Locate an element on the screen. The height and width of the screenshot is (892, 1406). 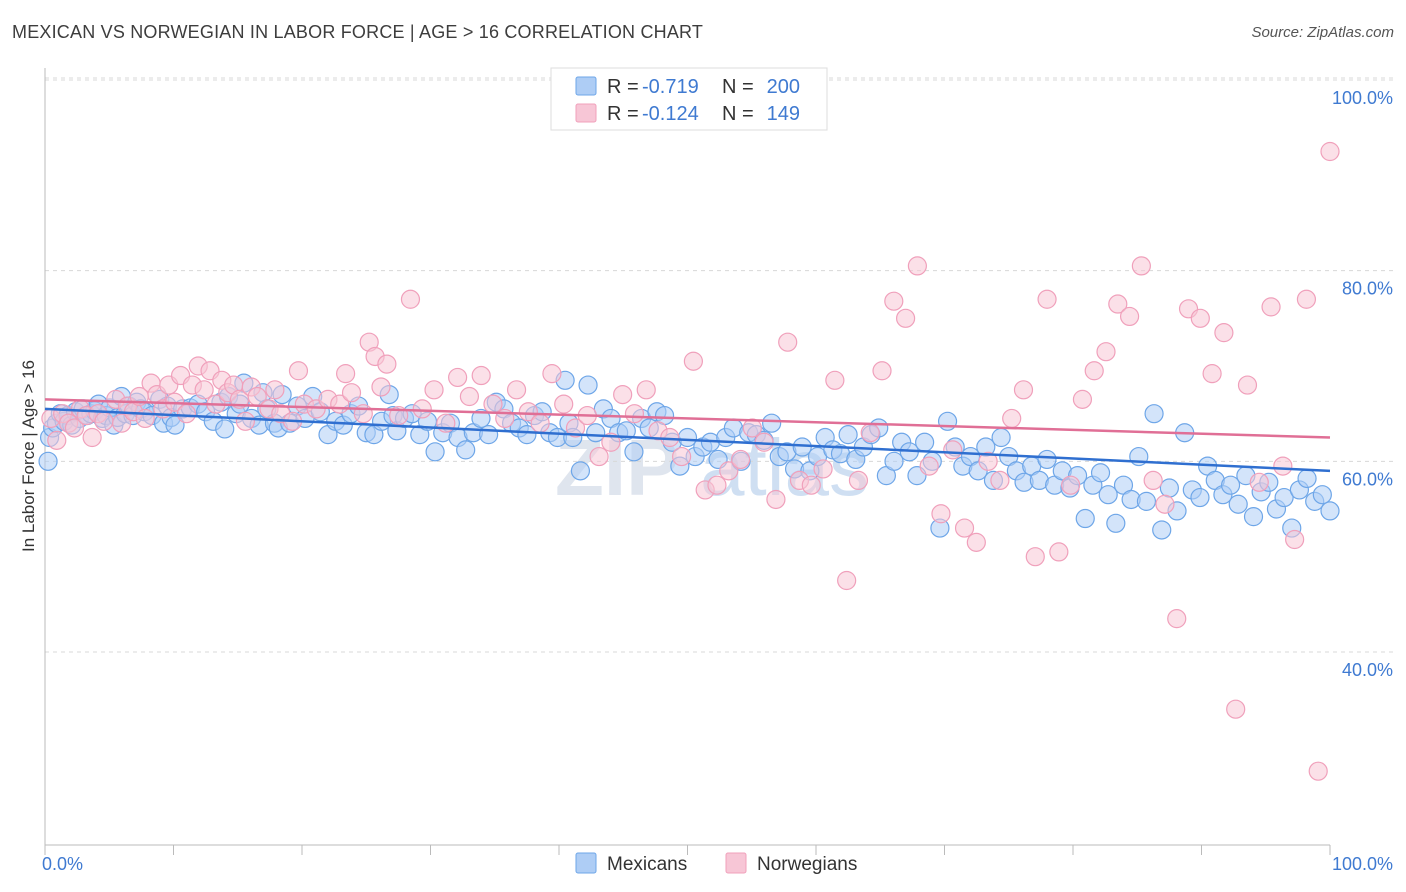
trend-line is located at coordinates (687, 440).